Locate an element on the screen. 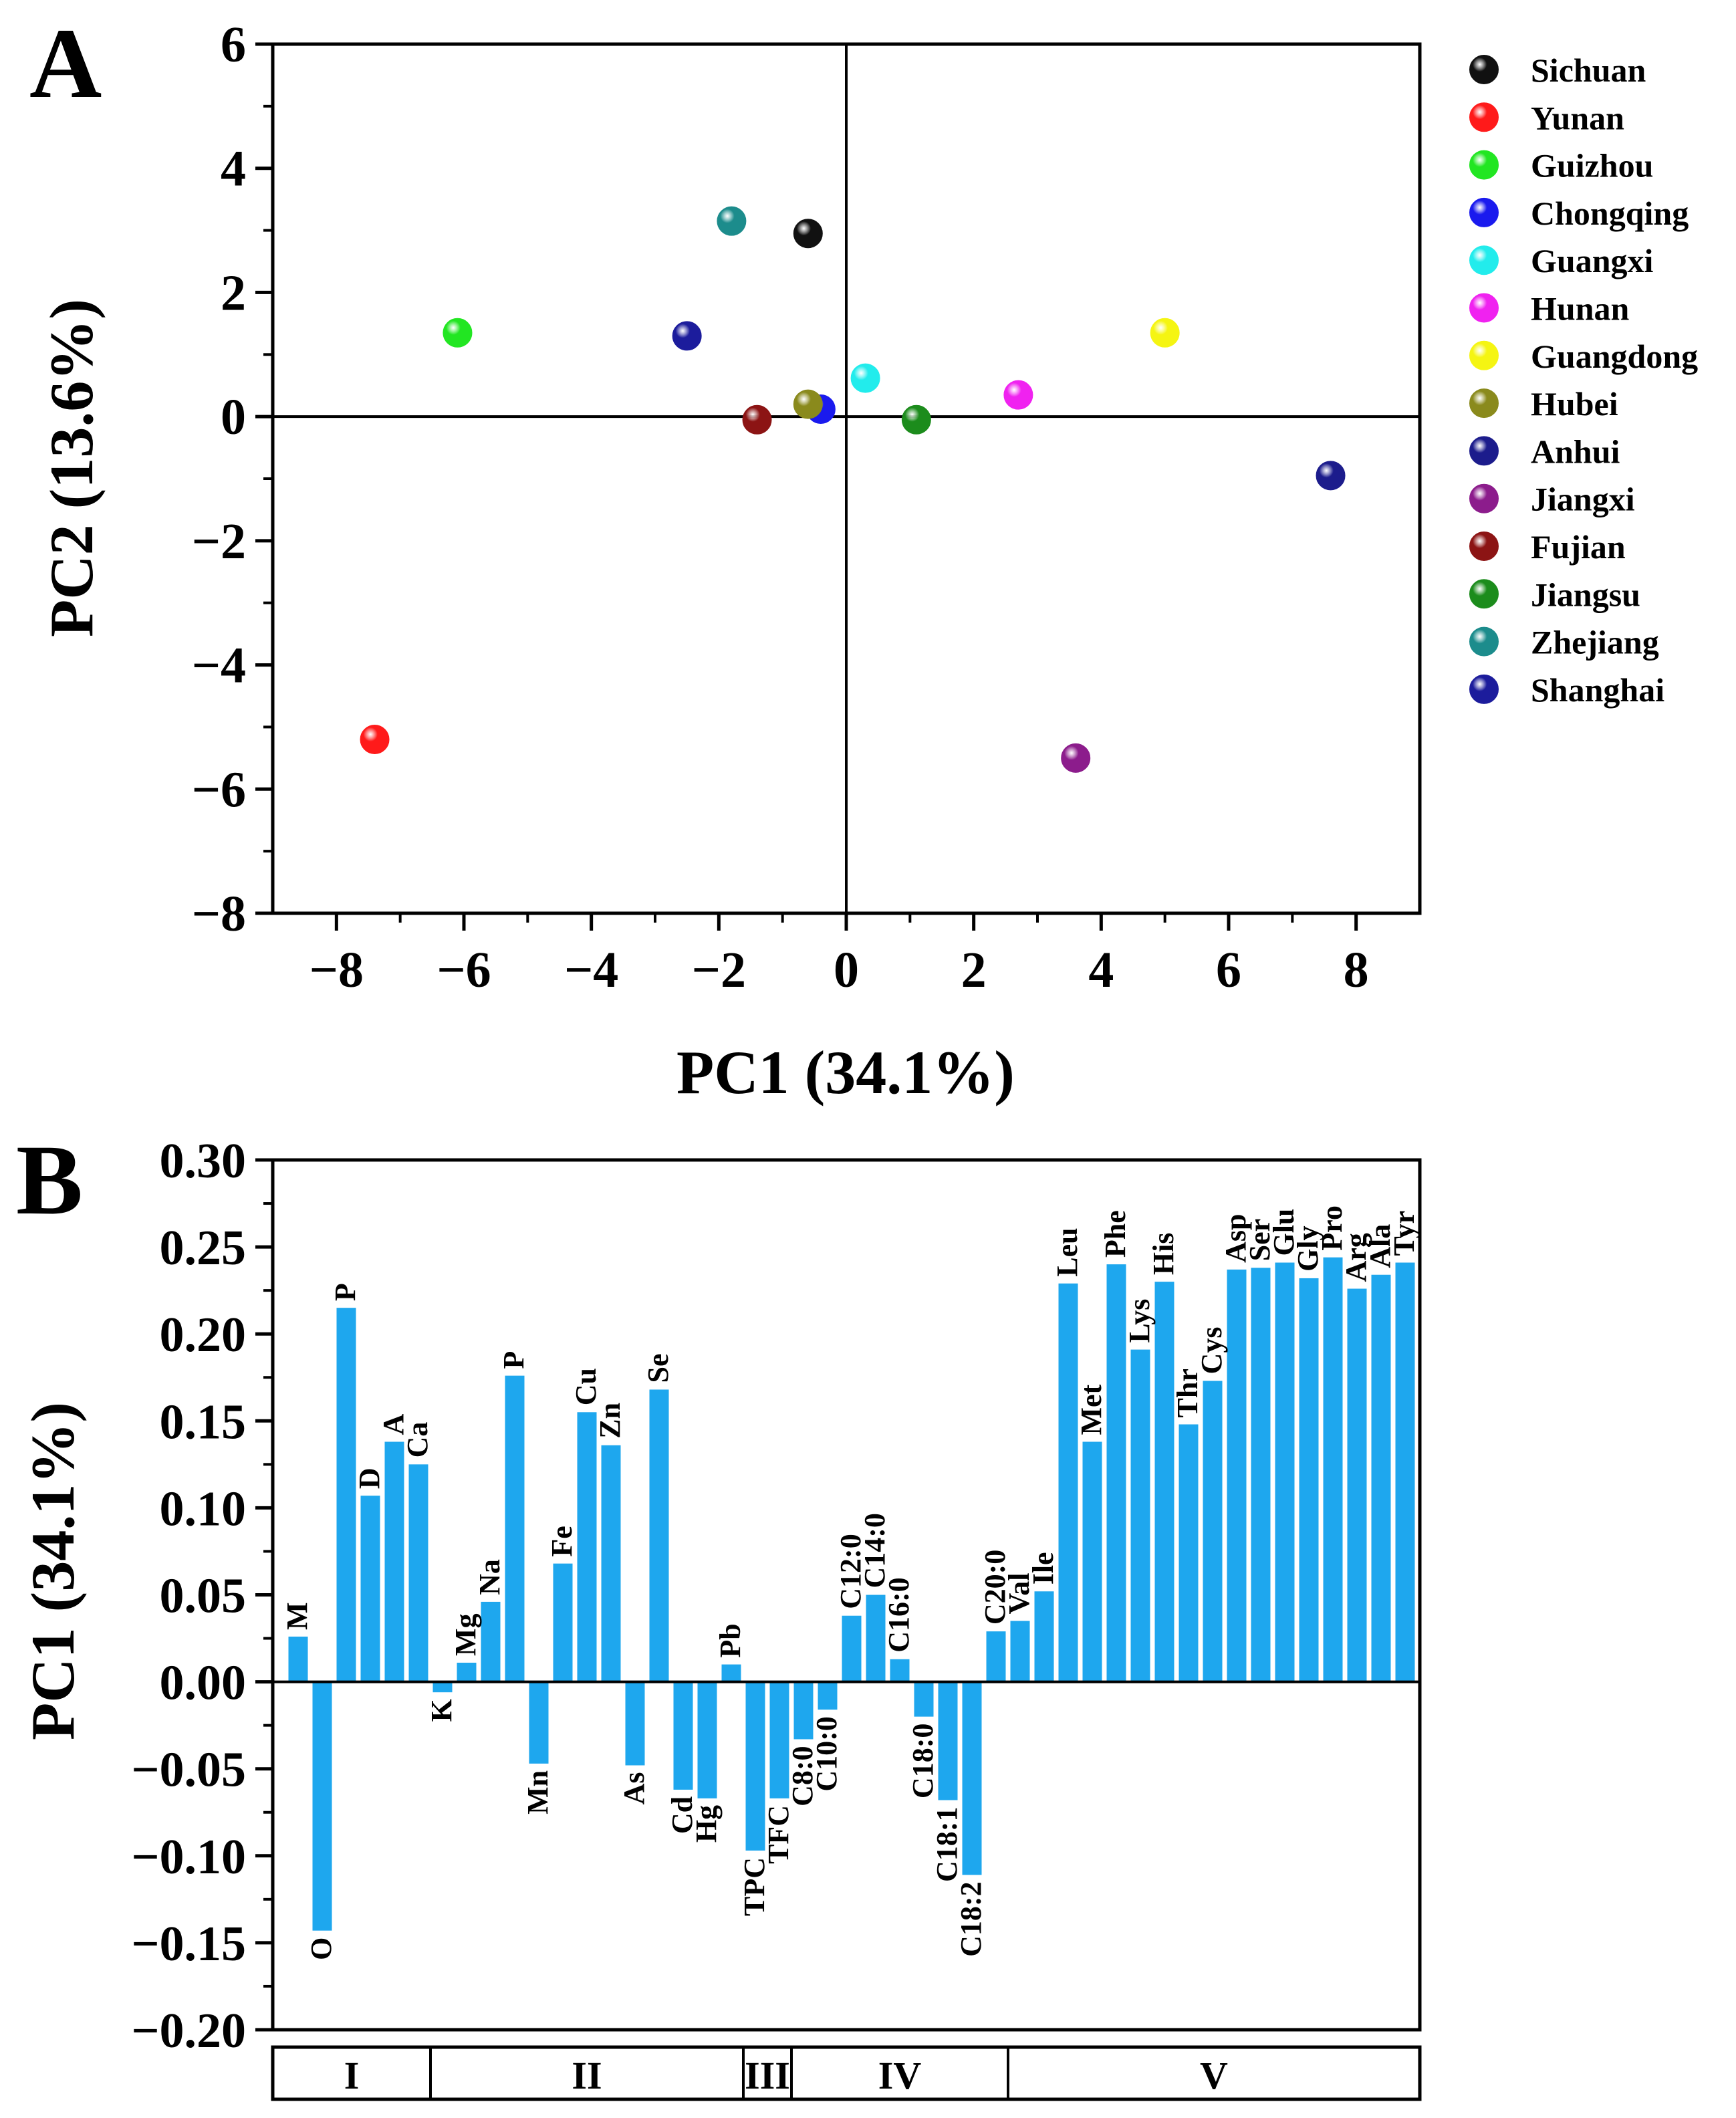 The image size is (1736, 2118). bar-label: Glu is located at coordinates (1283, 1232).